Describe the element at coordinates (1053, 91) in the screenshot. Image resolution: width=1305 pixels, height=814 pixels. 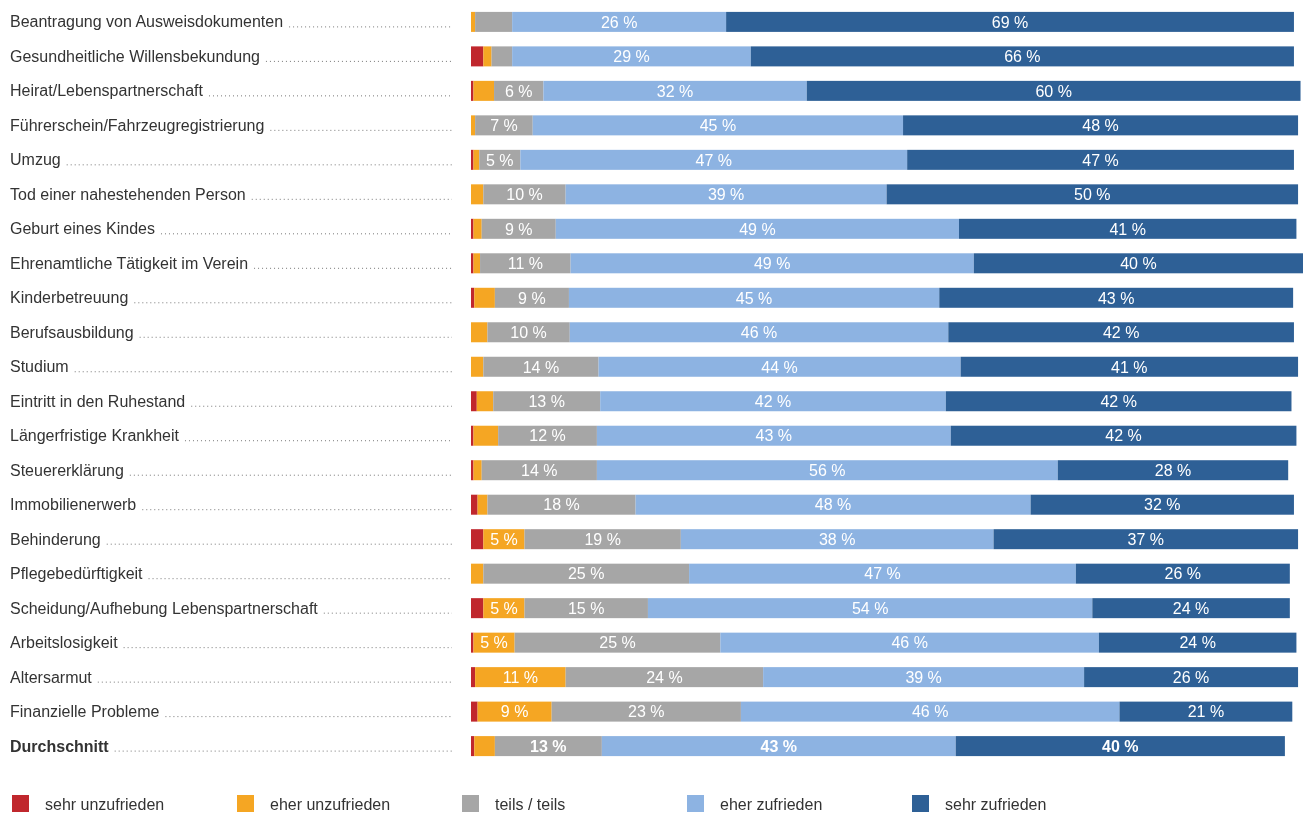
I see `data-label: 60 %` at that location.